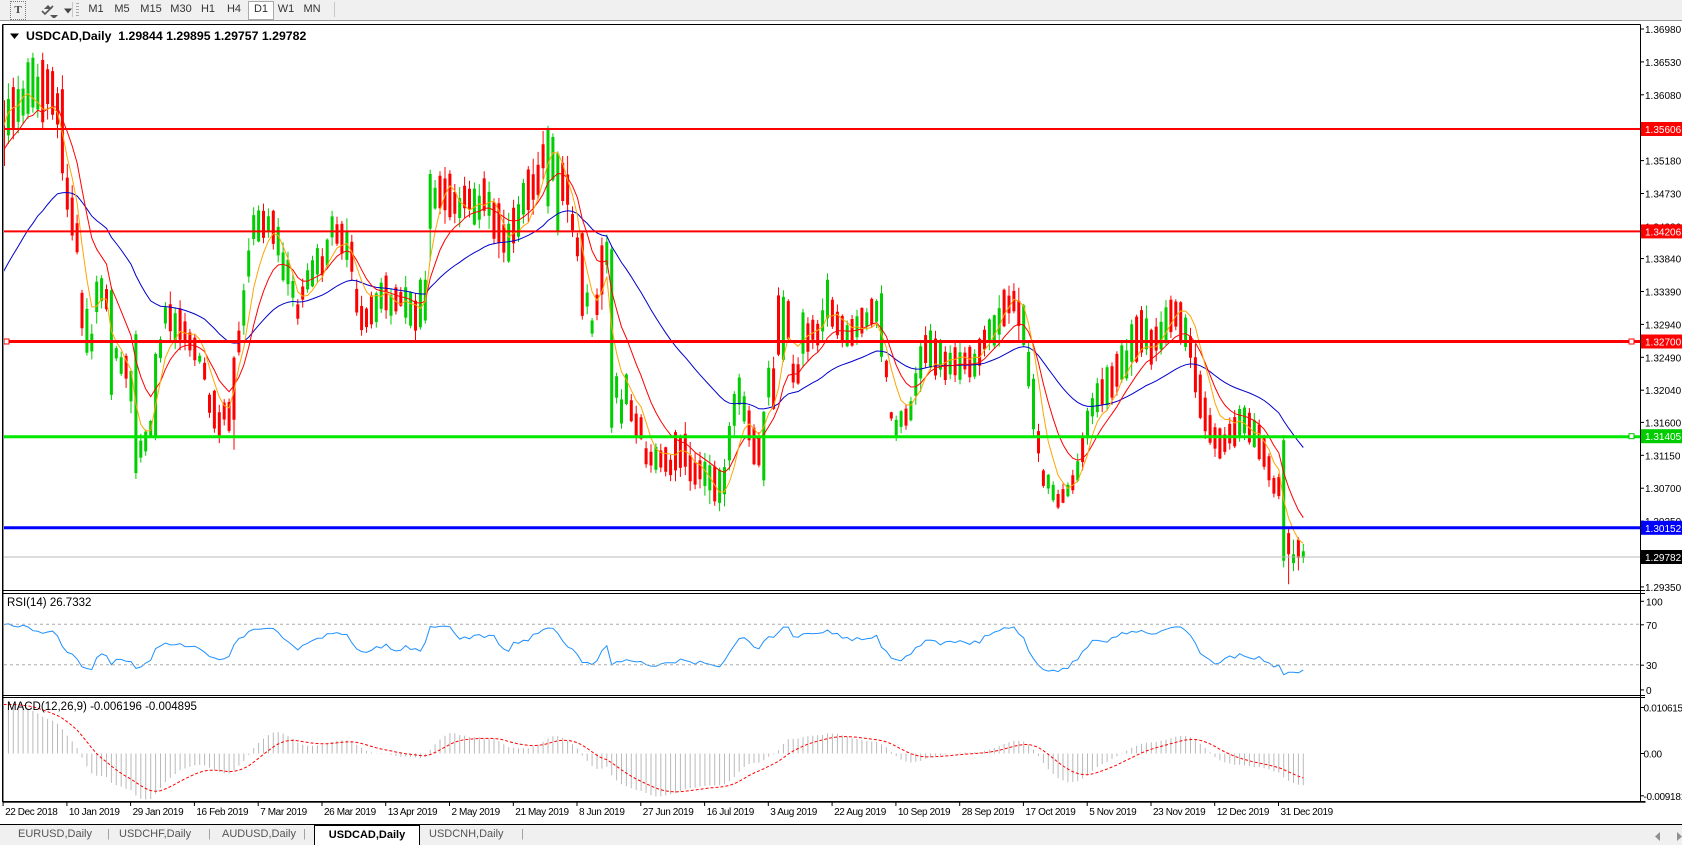  What do you see at coordinates (1649, 691) in the screenshot?
I see `svg-text: 0` at bounding box center [1649, 691].